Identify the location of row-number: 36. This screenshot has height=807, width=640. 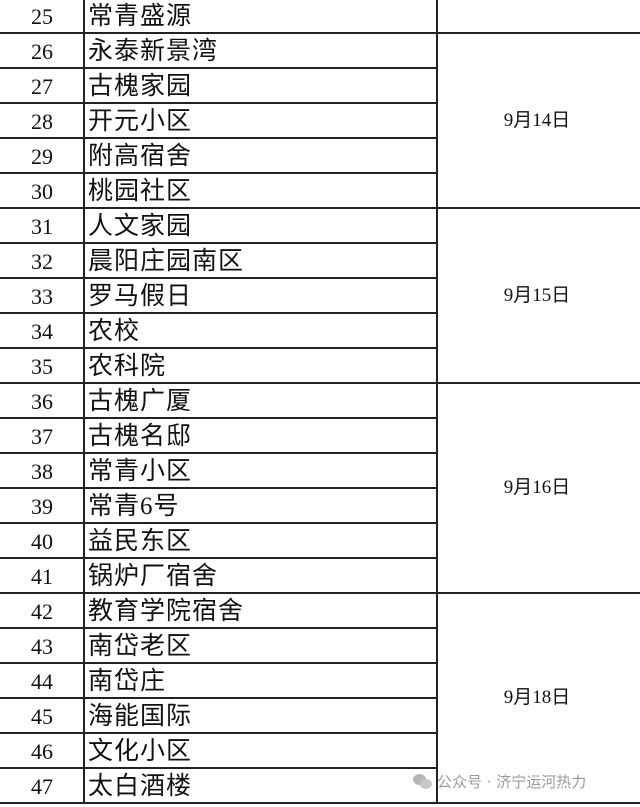
(42, 401).